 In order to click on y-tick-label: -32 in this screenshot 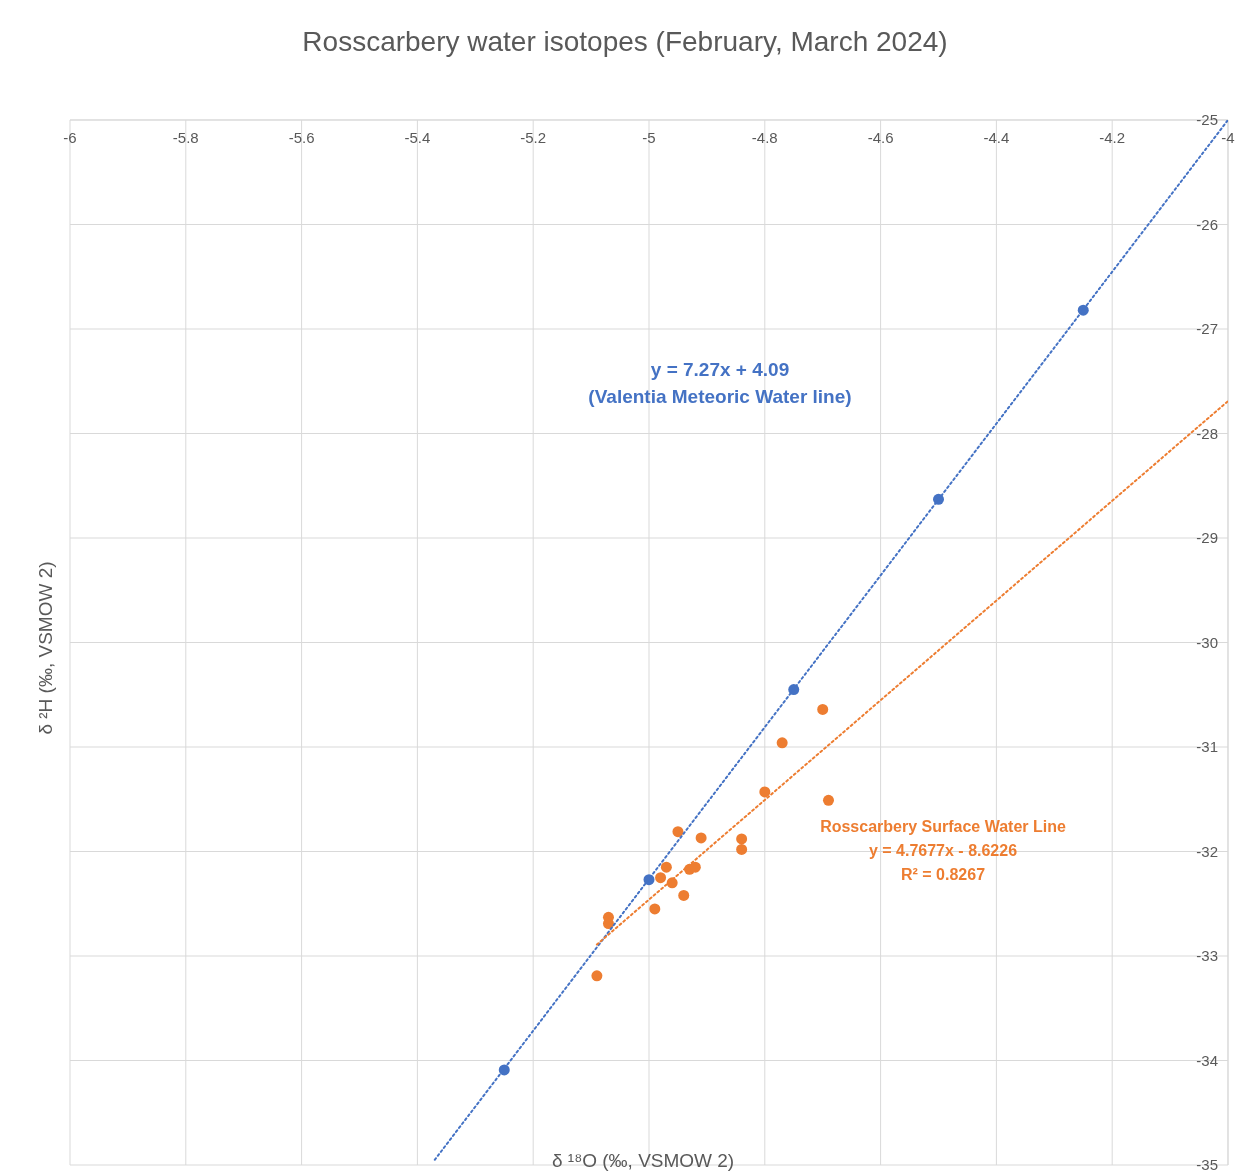, I will do `click(1207, 851)`.